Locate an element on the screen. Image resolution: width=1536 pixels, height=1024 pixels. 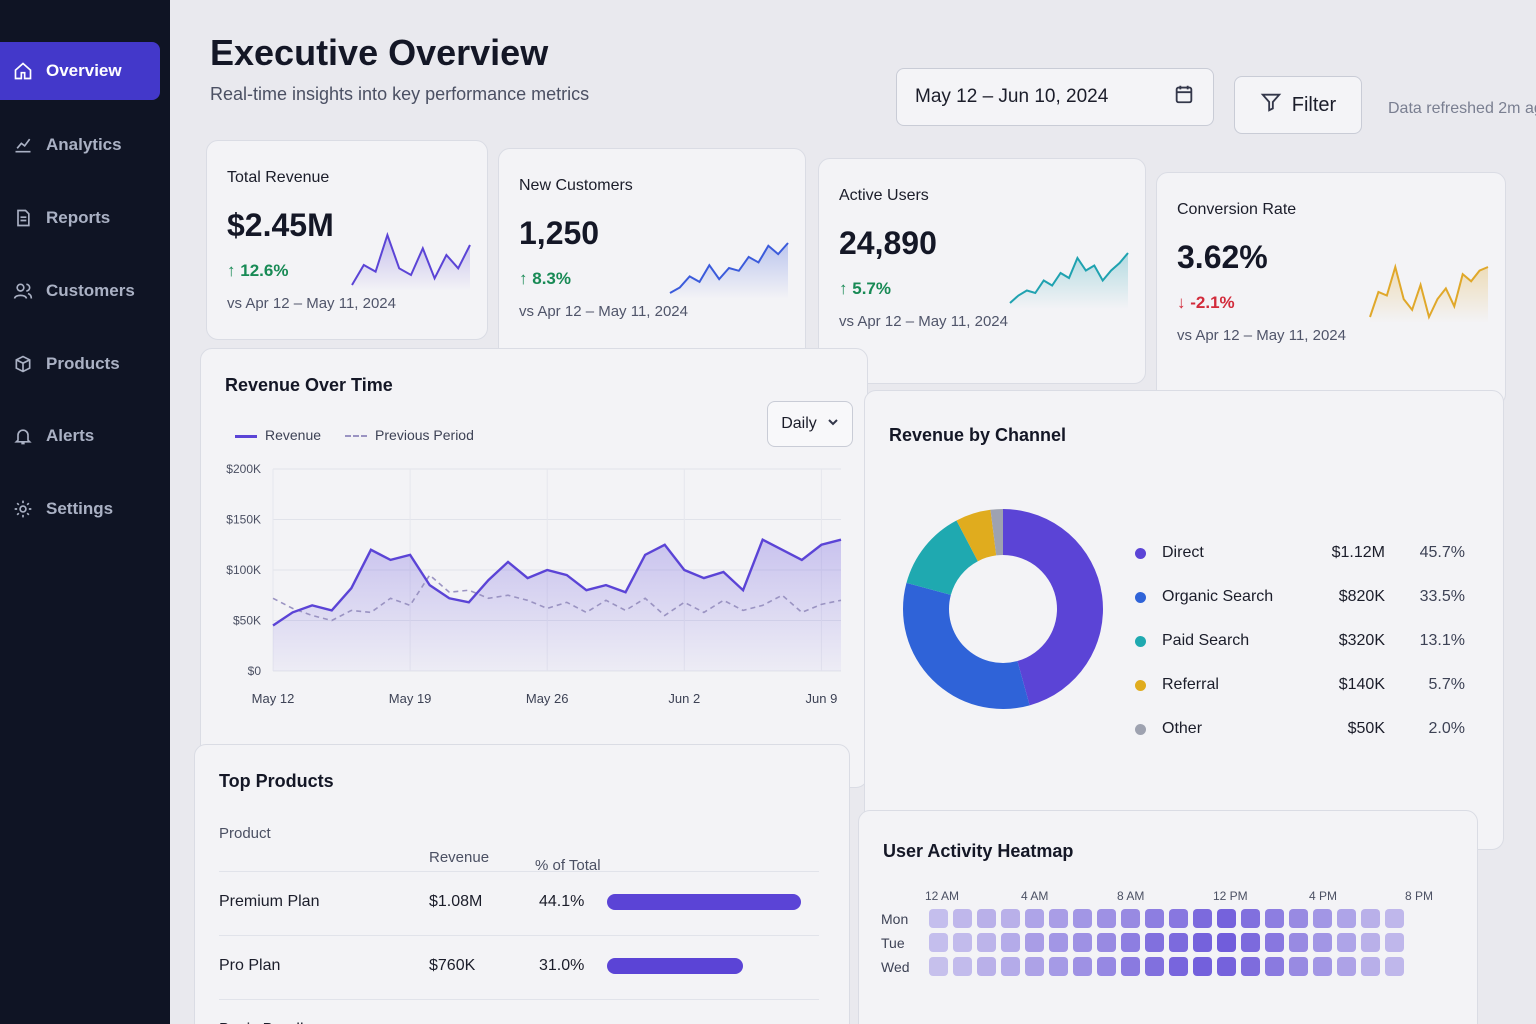
kpi-label: Total Revenue is located at coordinates (278, 177).